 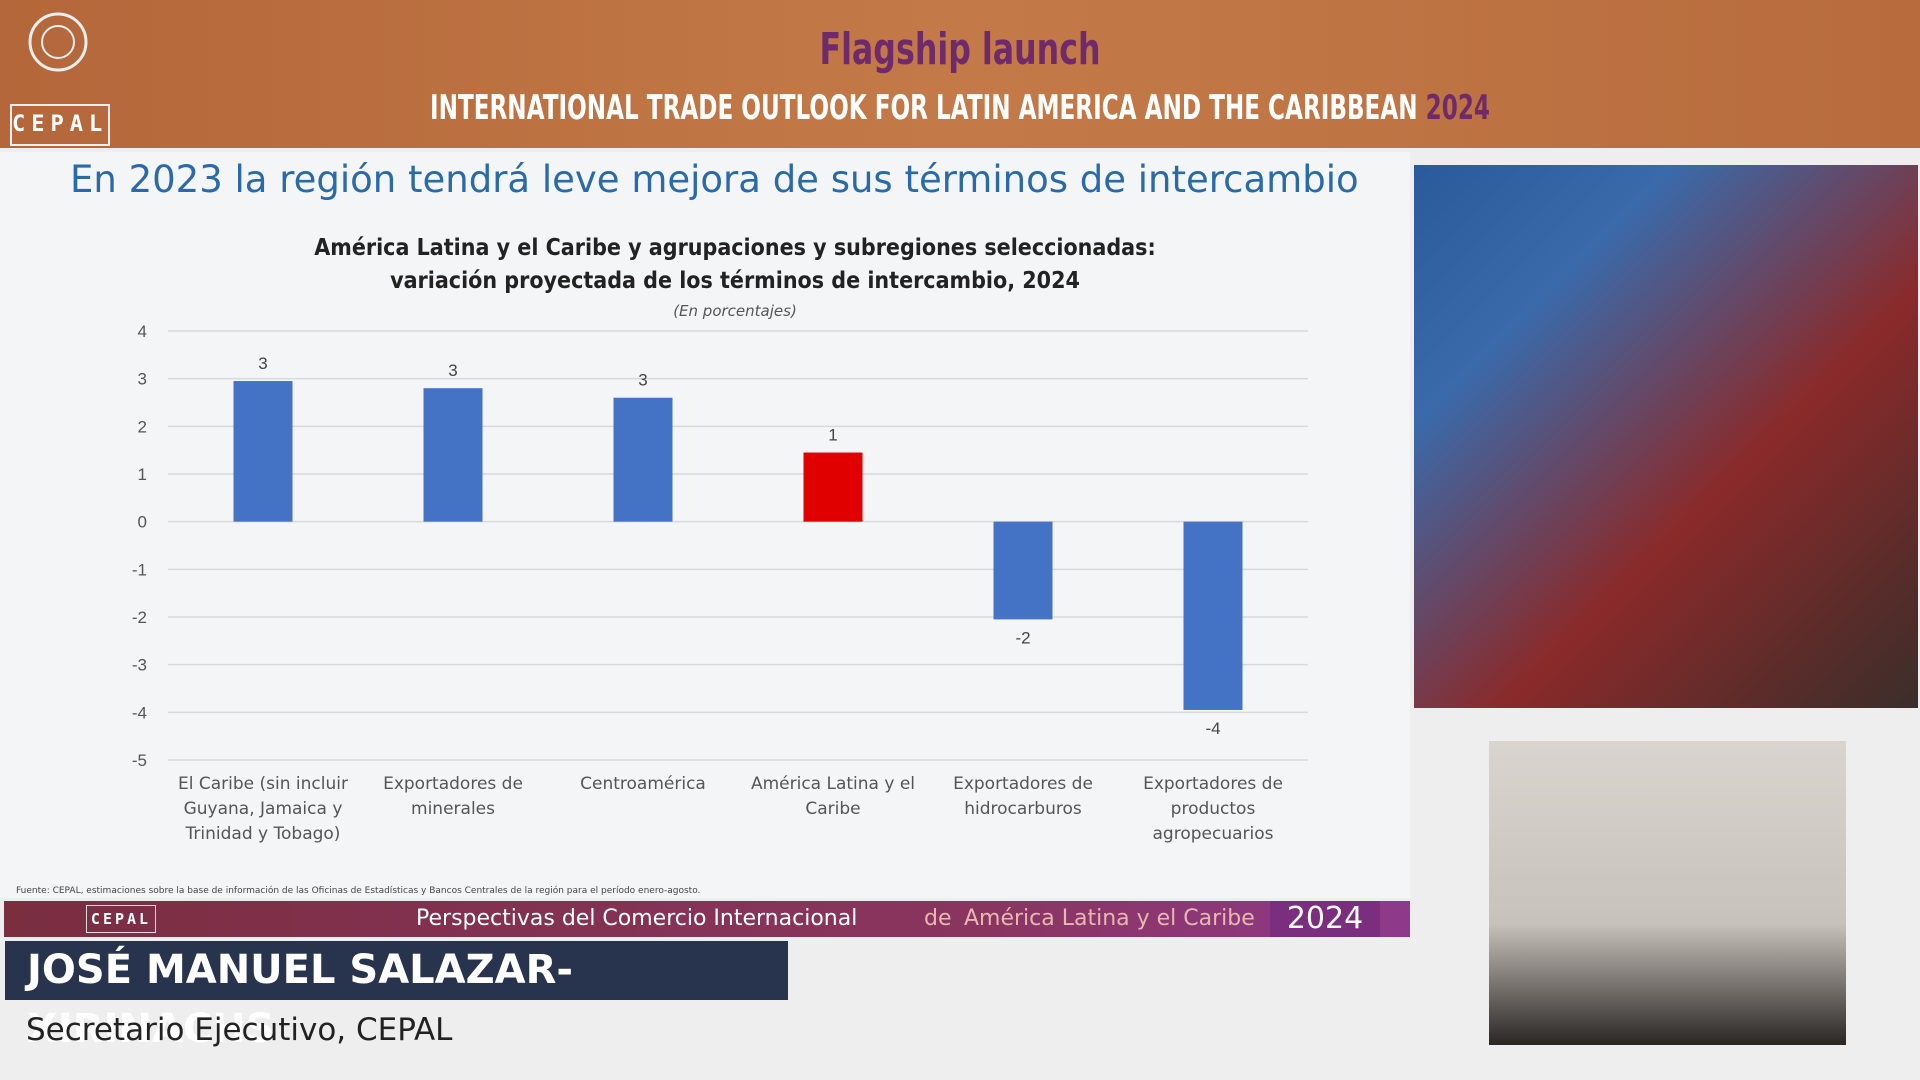 What do you see at coordinates (637, 918) in the screenshot?
I see `banner-text: Perspectivas del Comercio Internacional` at bounding box center [637, 918].